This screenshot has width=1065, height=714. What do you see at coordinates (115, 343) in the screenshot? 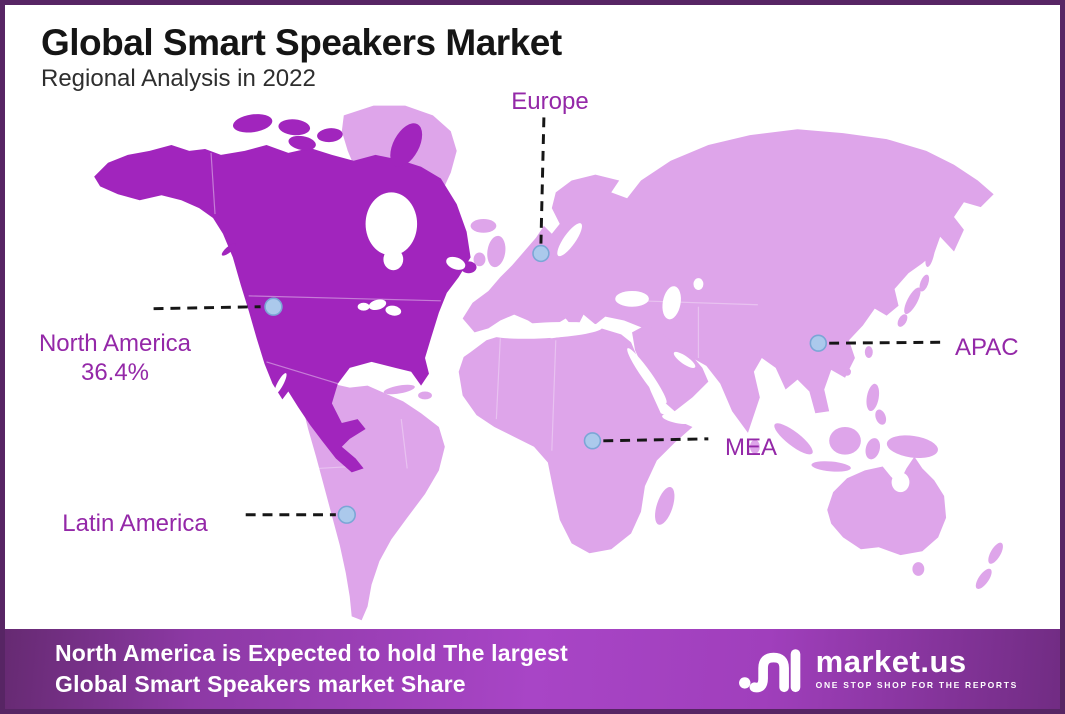
I see `region-label-north-america-text: North America` at bounding box center [115, 343].